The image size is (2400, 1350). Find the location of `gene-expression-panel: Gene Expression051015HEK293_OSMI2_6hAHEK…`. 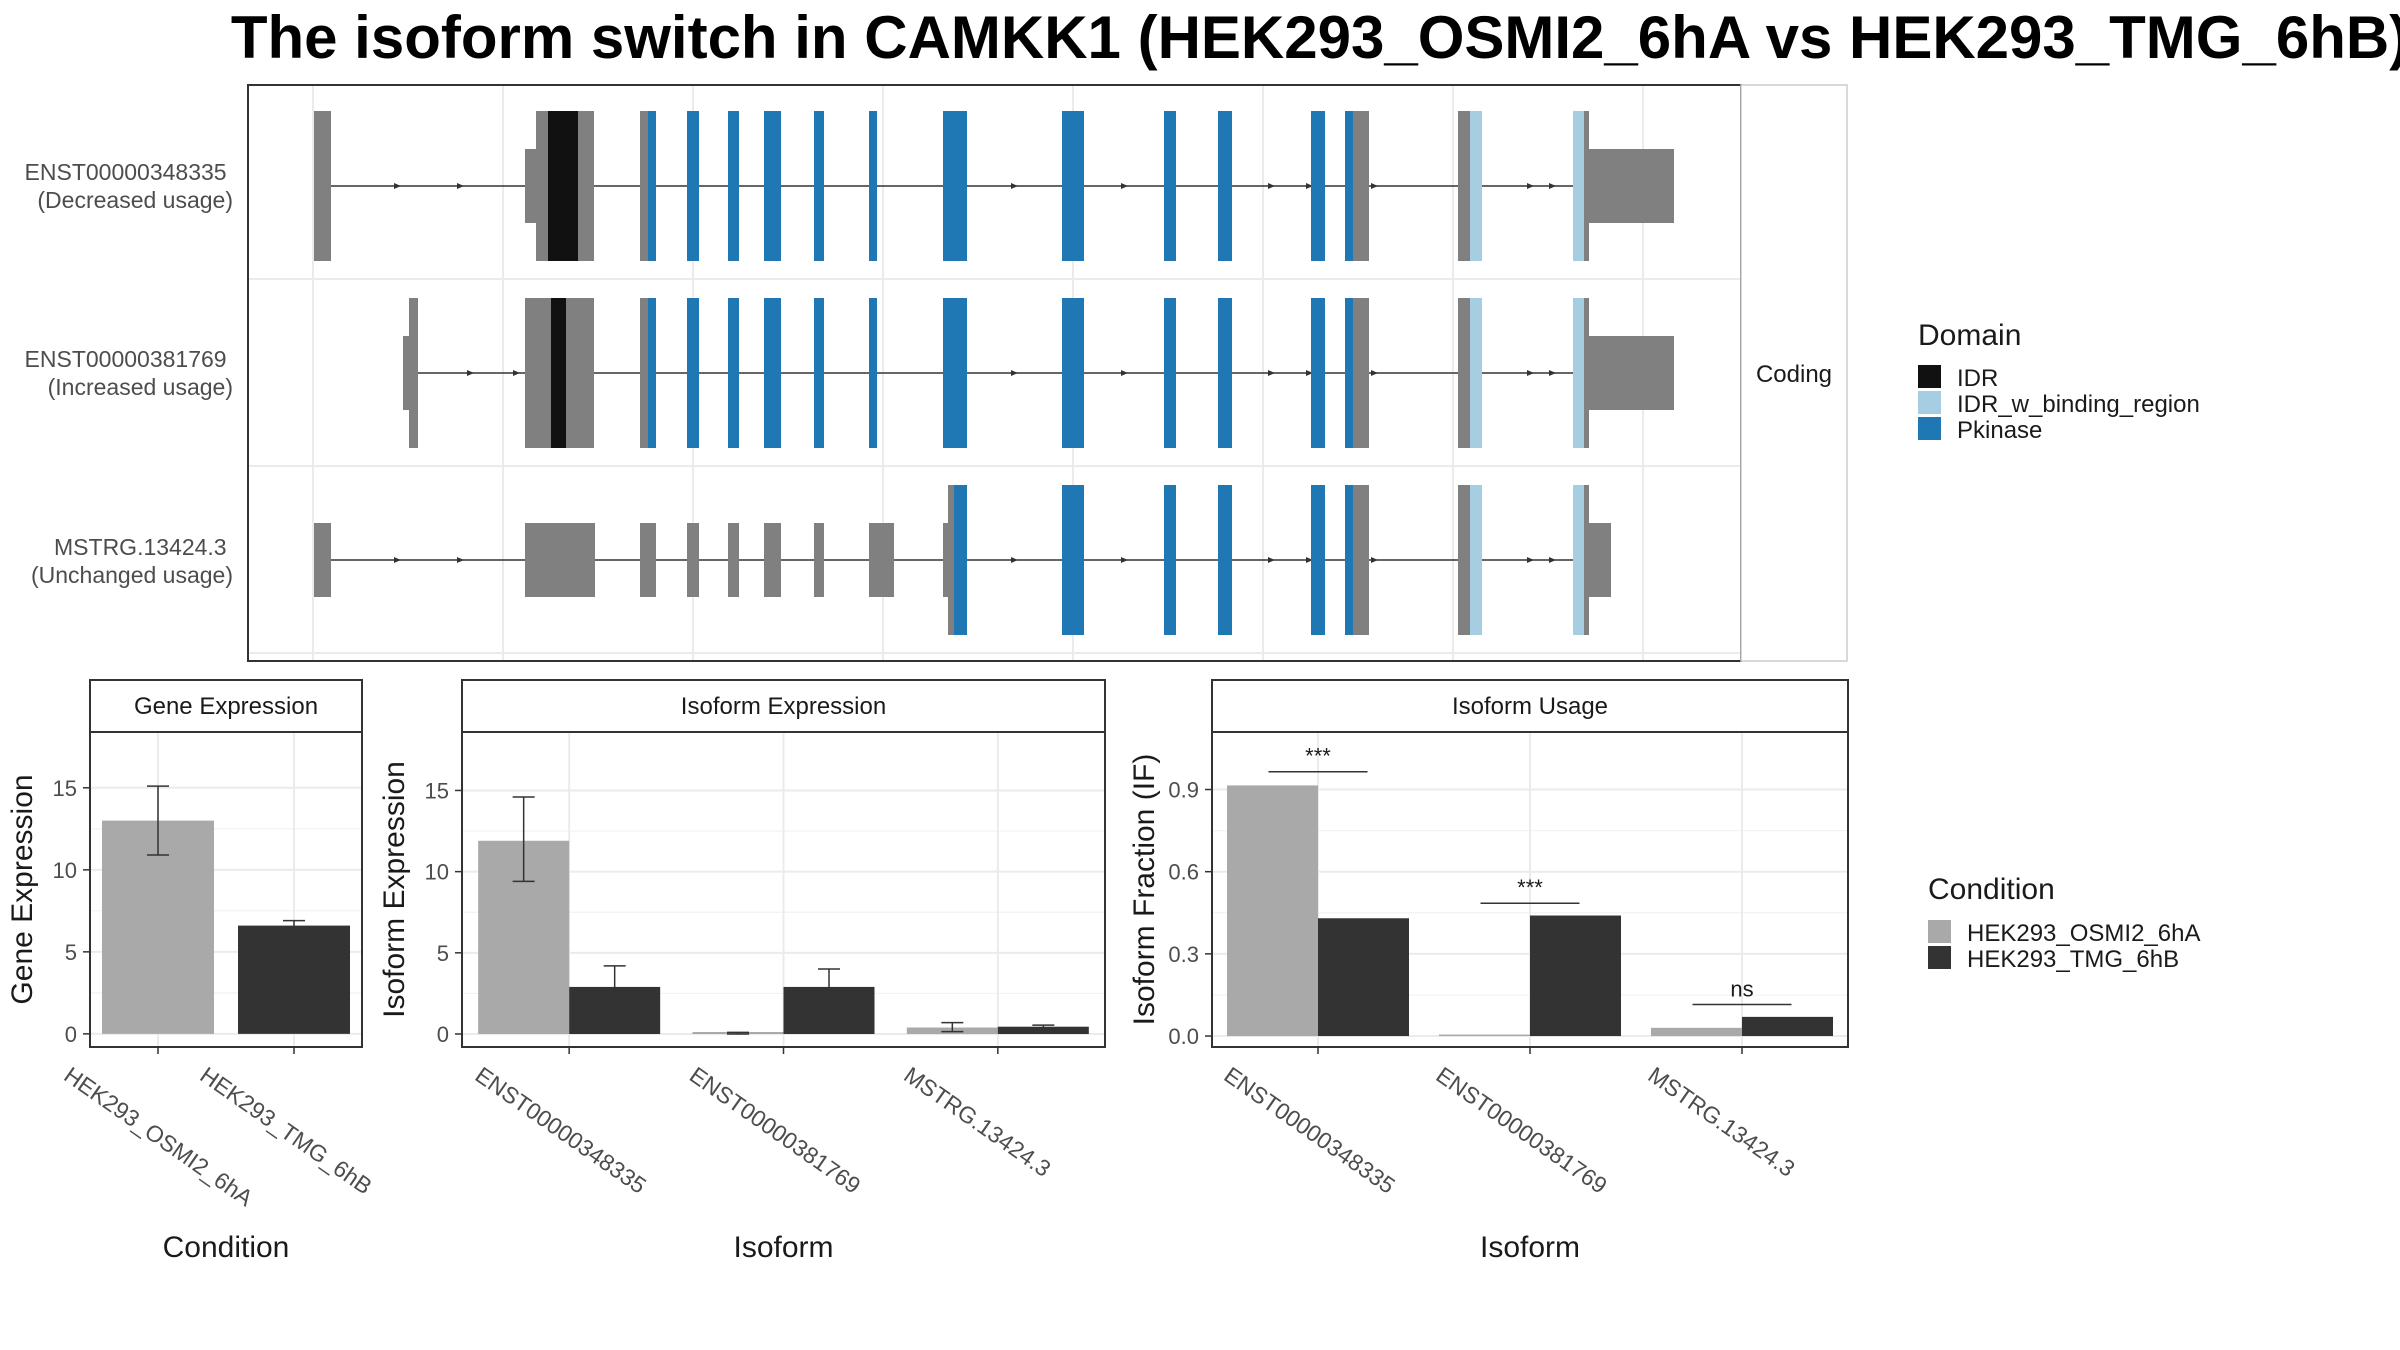

gene-expression-panel: Gene Expression051015HEK293_OSMI2_6hAHEK… is located at coordinates (191, 971).